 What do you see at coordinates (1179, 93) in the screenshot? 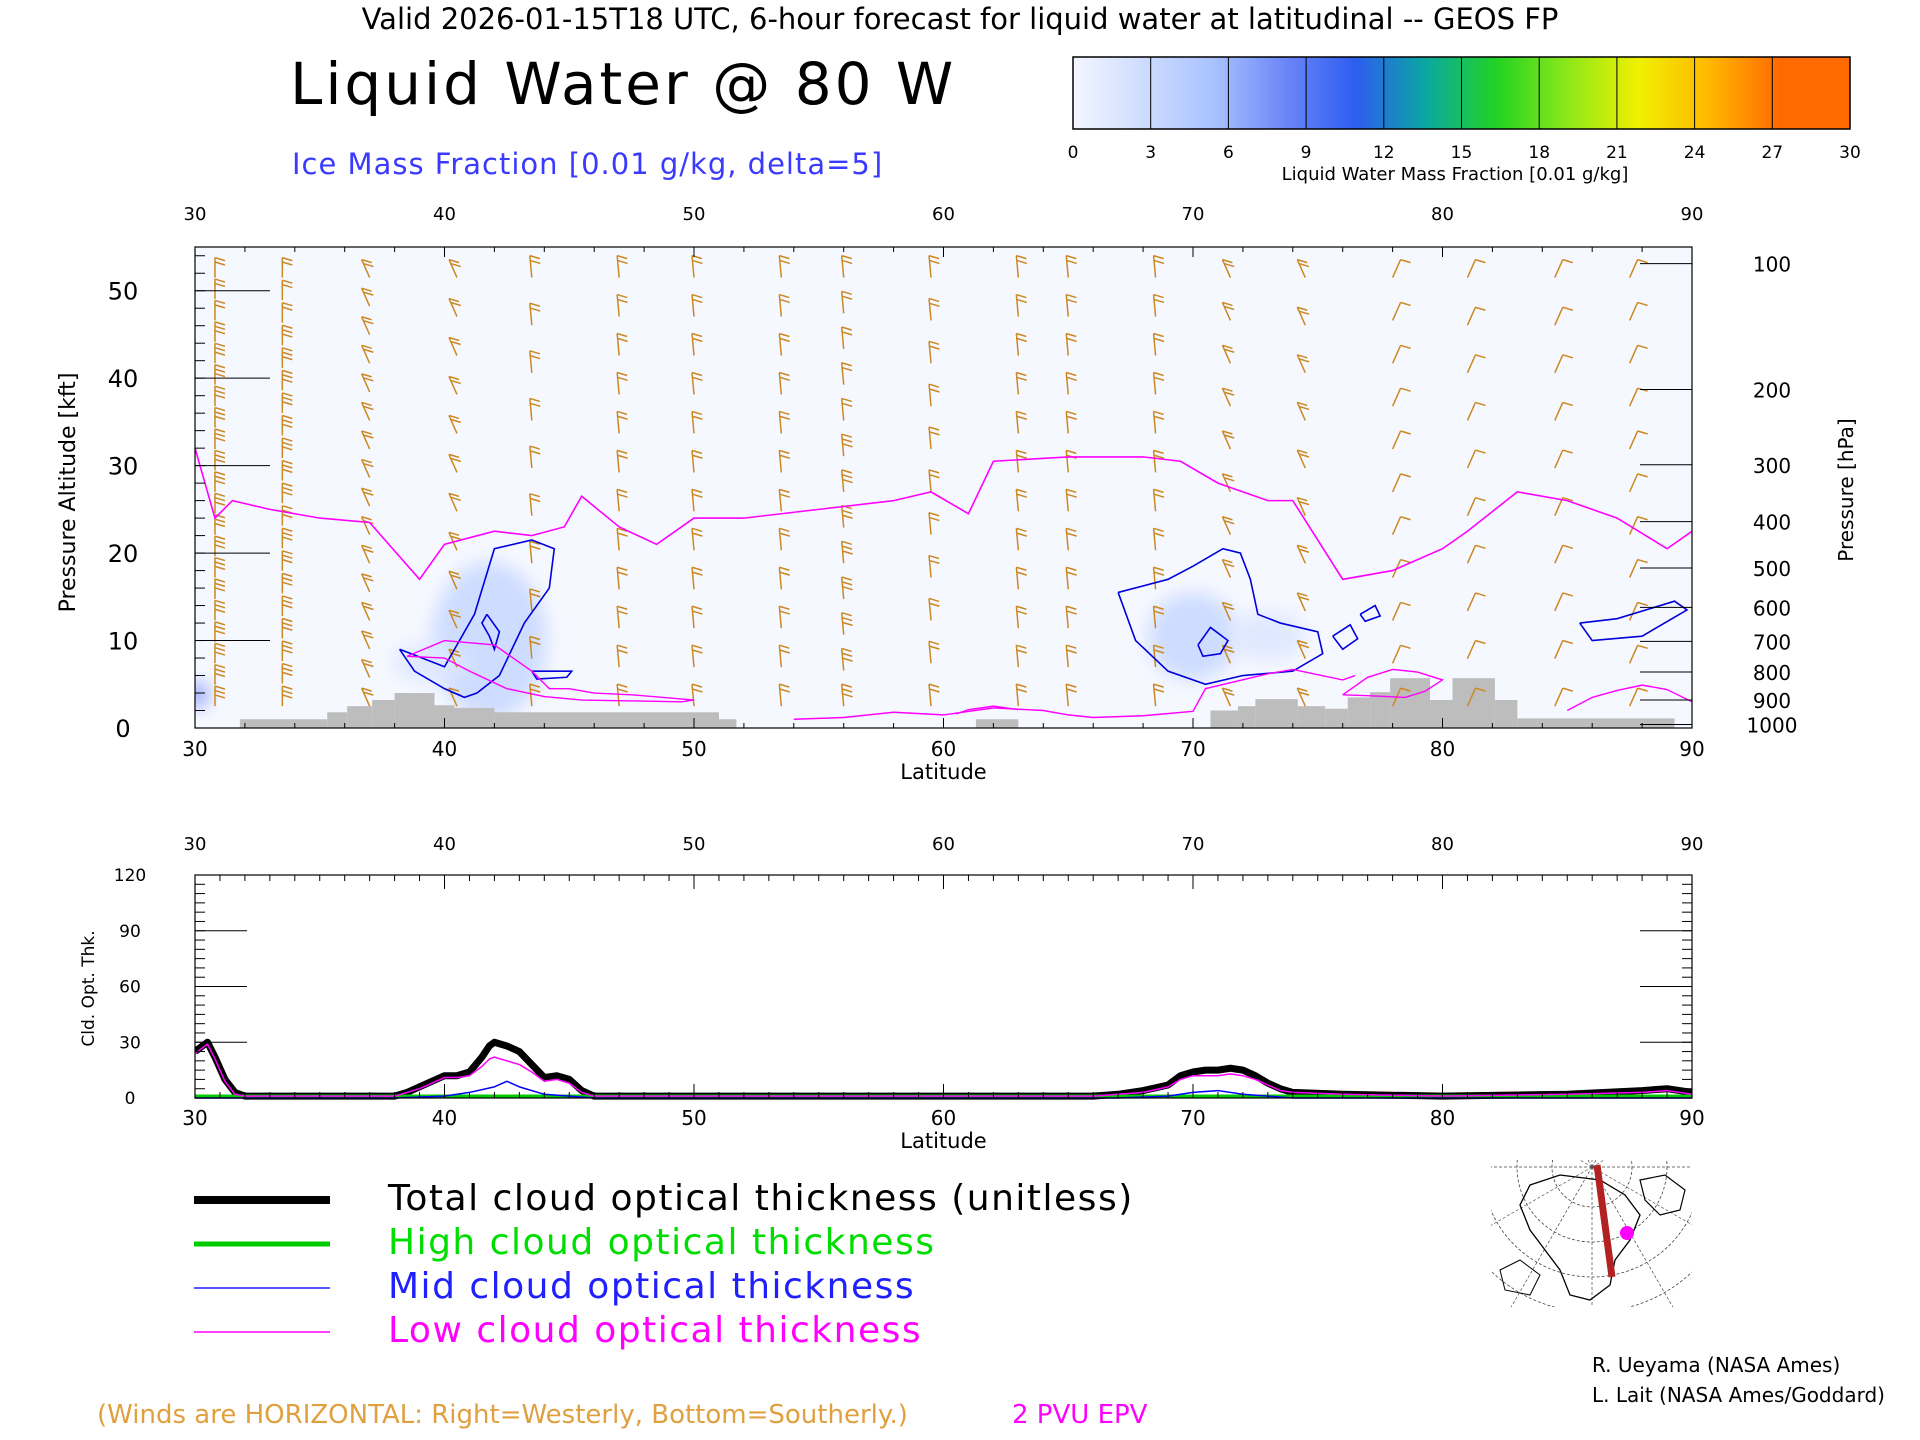
I see `colorbar-segment` at bounding box center [1179, 93].